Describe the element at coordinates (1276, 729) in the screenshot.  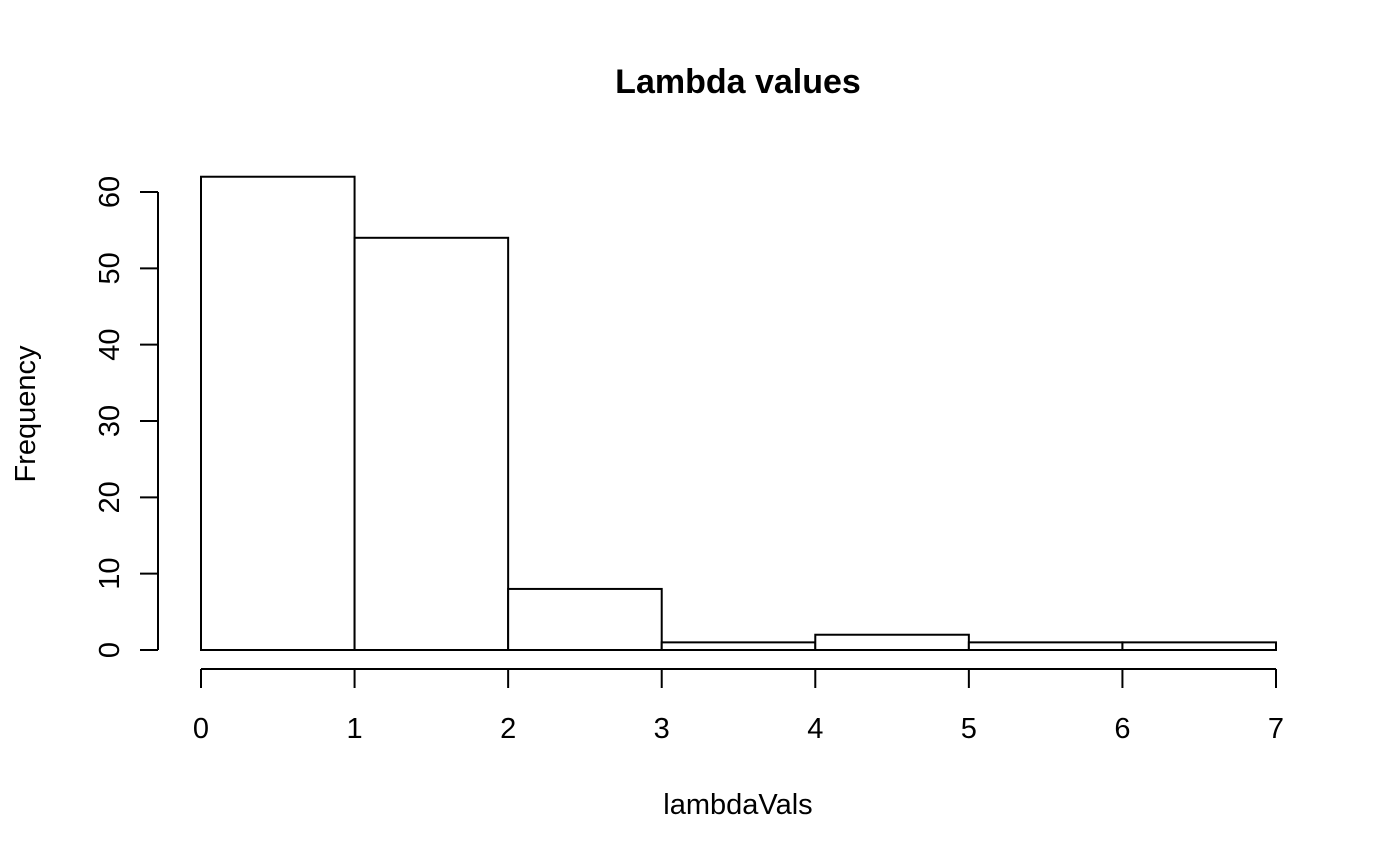
I see `x-tick-label-7: 7` at that location.